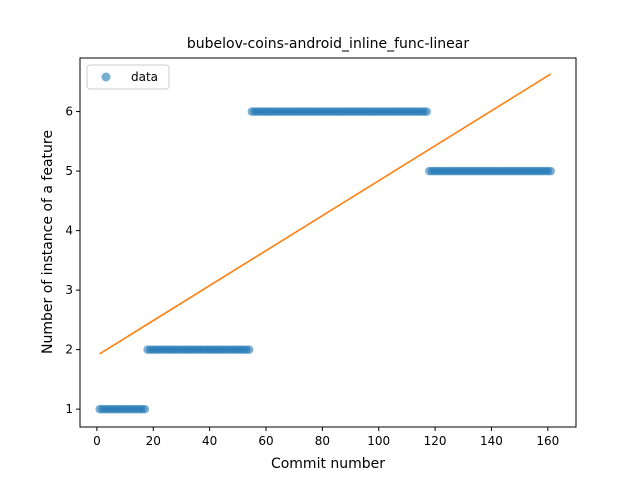  Describe the element at coordinates (153, 441) in the screenshot. I see `x-tick-label: 20` at that location.